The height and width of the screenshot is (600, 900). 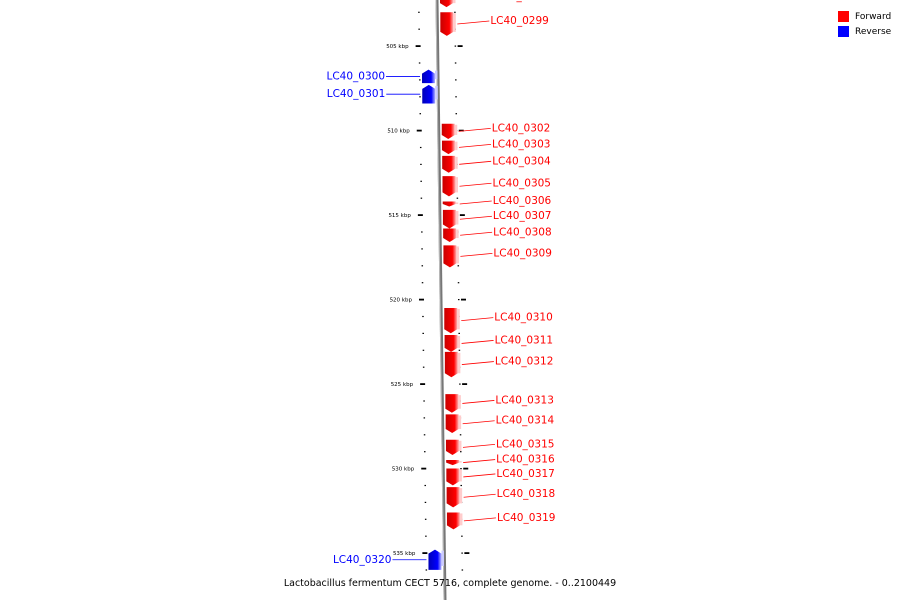 I want to click on tick-label: 510 kbp, so click(x=398, y=132).